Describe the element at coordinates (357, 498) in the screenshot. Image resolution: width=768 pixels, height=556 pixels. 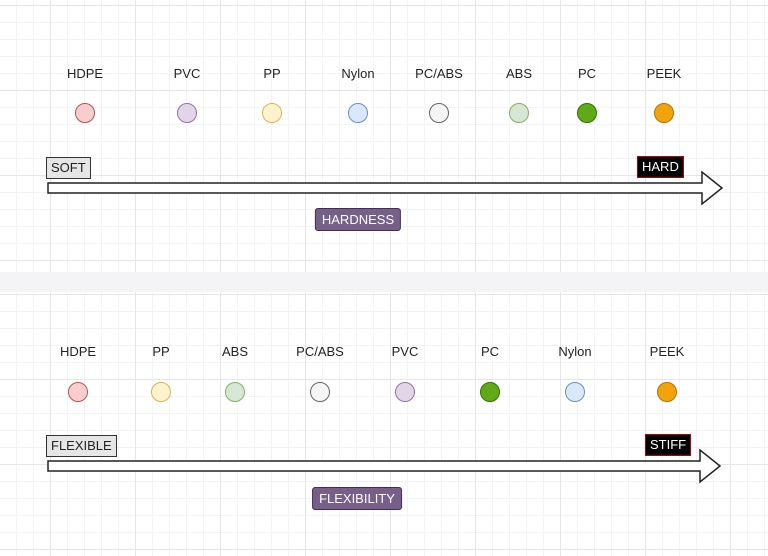
I see `flexibility-caption: FLEXIBILITY` at that location.